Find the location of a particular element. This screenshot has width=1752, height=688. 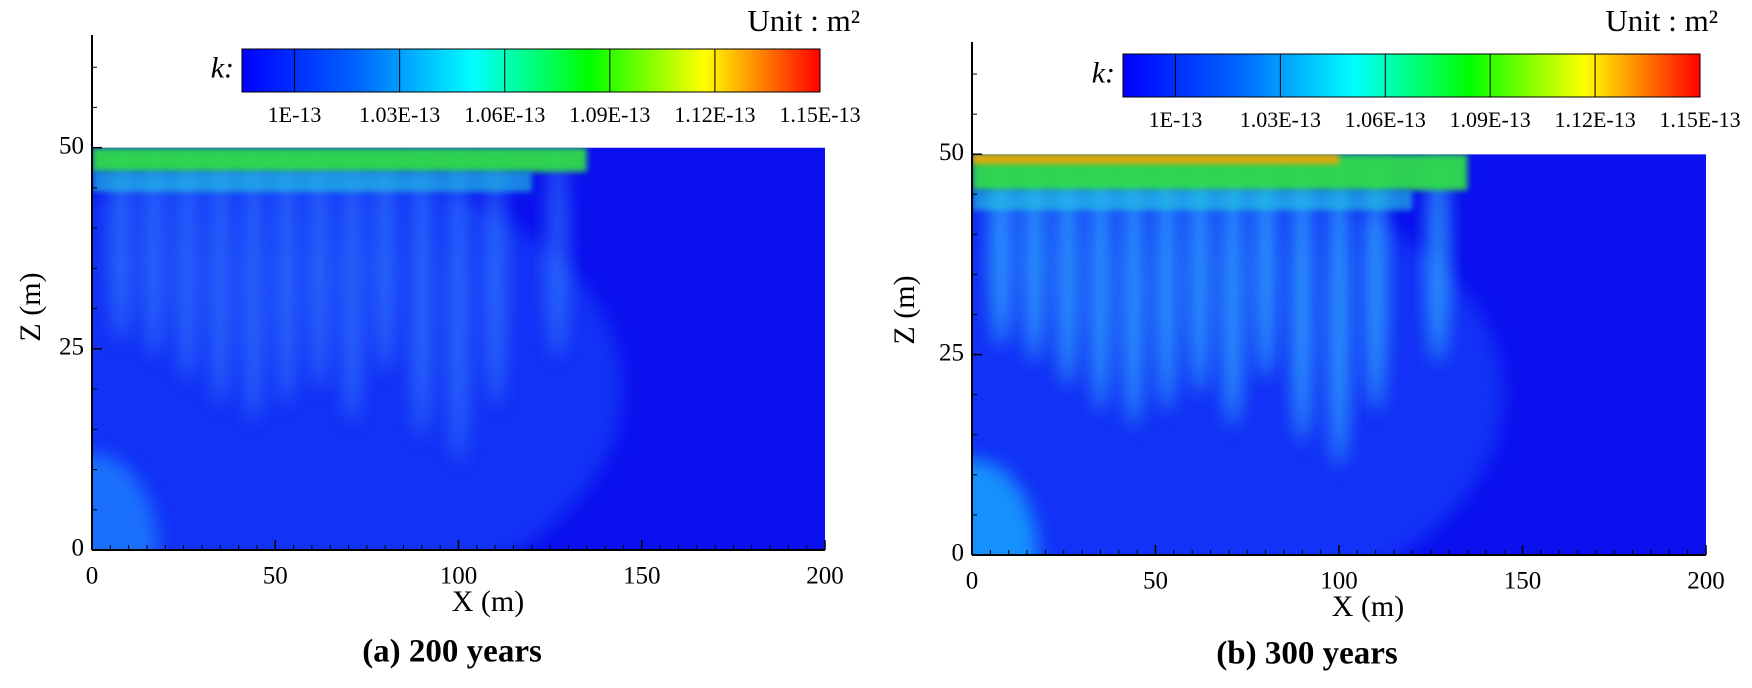

field-top-hot is located at coordinates (1155, 159).